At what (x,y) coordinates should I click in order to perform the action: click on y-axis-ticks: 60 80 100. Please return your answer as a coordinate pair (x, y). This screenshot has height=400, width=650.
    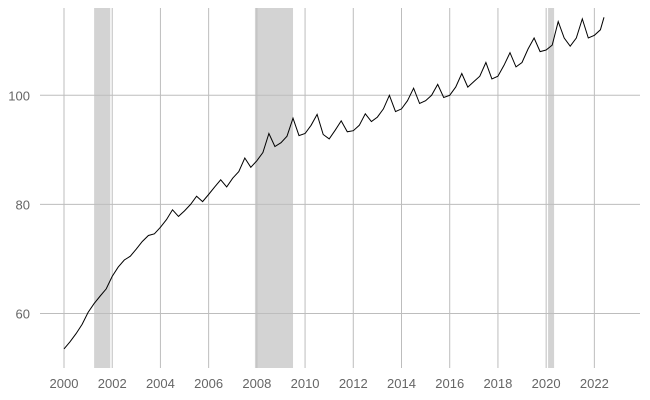
    Looking at the image, I should click on (19, 204).